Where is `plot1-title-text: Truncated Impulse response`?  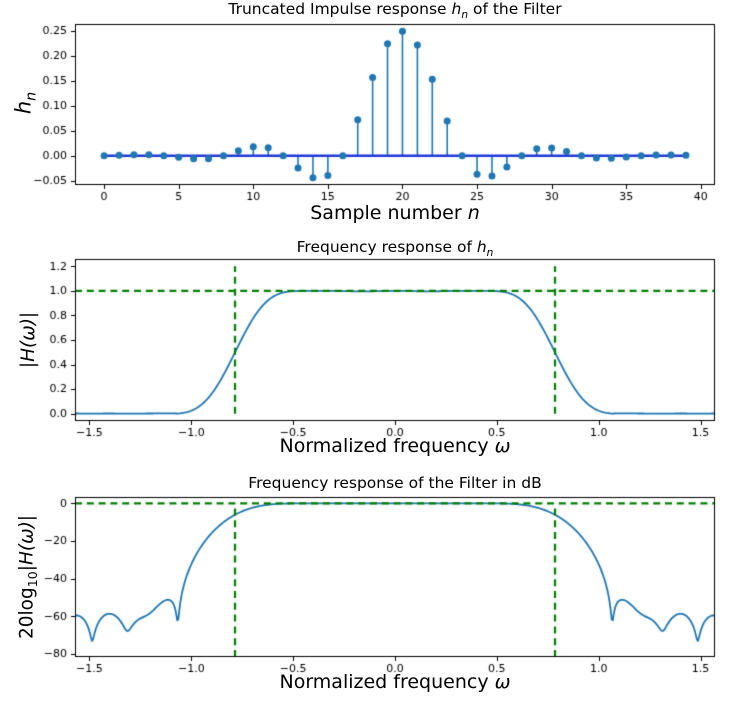 plot1-title-text: Truncated Impulse response is located at coordinates (340, 9).